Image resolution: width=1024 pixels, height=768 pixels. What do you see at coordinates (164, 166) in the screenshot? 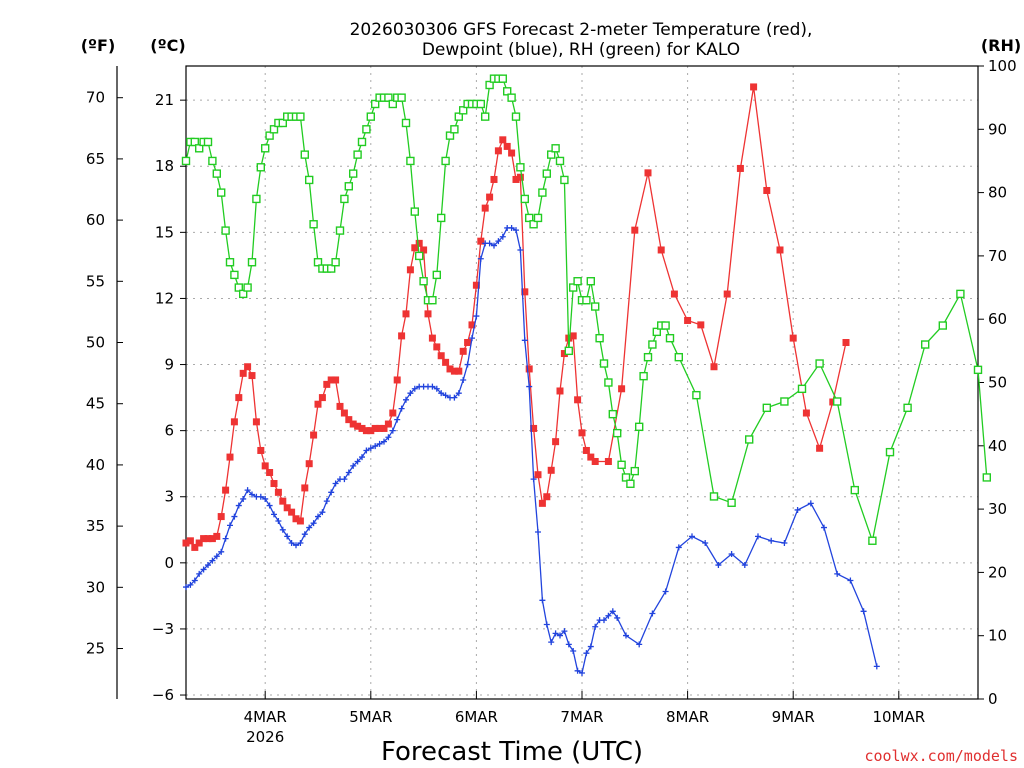
I see `celsius-tick-label: 18` at bounding box center [164, 166].